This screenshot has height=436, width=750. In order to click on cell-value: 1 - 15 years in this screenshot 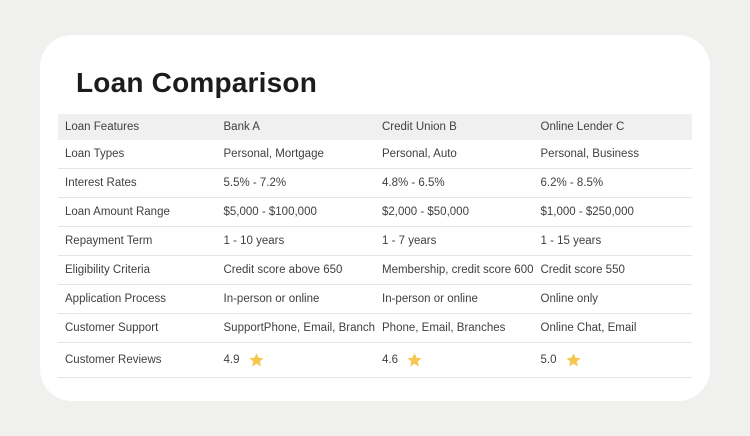, I will do `click(571, 241)`.